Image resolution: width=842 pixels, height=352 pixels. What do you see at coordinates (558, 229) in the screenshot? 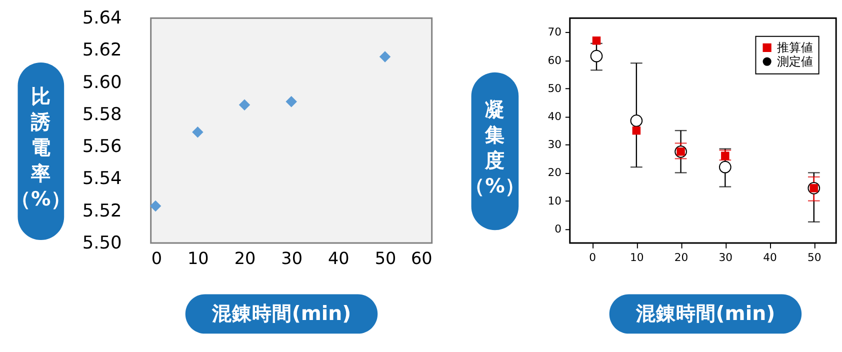
I see `y-tick-label: 0` at bounding box center [558, 229].